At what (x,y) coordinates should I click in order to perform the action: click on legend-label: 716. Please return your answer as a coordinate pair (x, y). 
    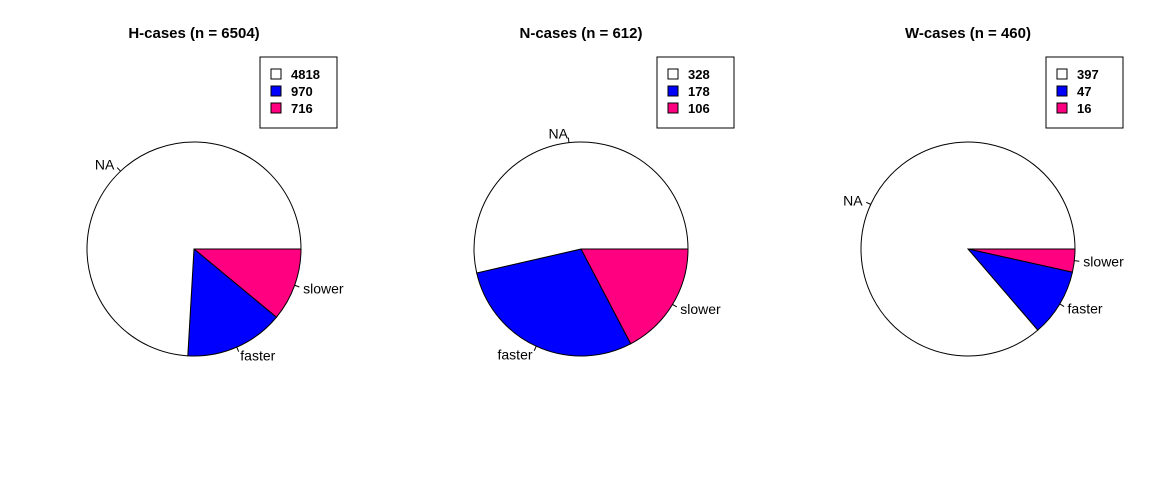
    Looking at the image, I should click on (302, 108).